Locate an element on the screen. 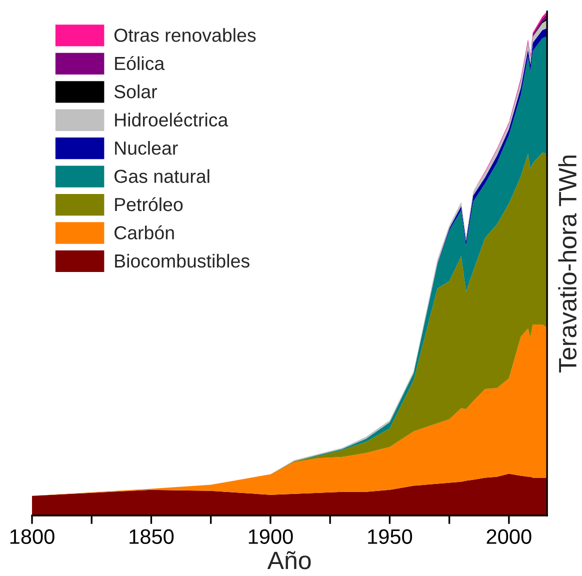  legend-label: Carbón is located at coordinates (144, 232).